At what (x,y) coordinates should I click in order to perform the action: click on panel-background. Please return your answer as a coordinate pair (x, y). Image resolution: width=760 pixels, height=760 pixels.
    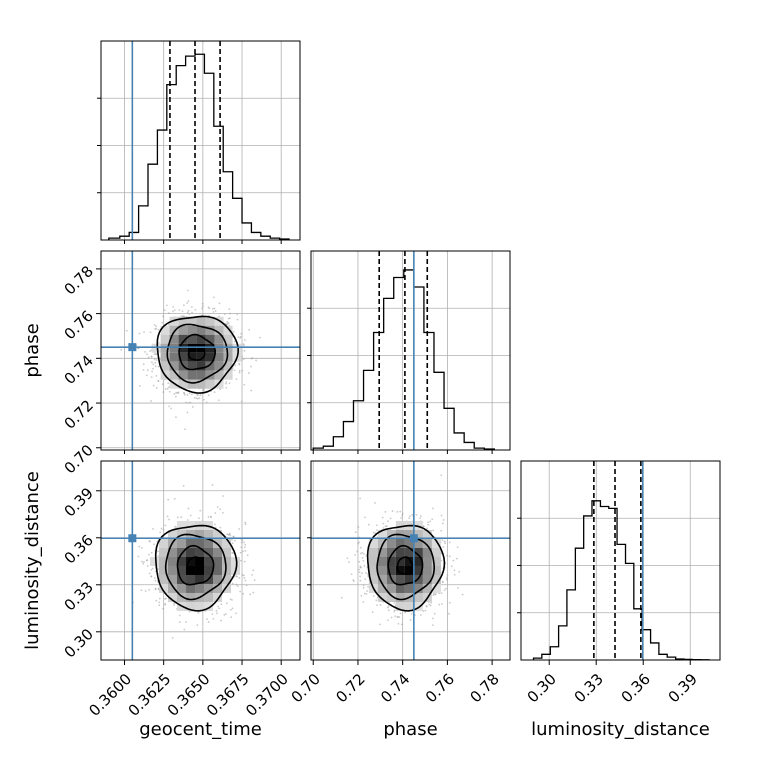
    Looking at the image, I should click on (410, 350).